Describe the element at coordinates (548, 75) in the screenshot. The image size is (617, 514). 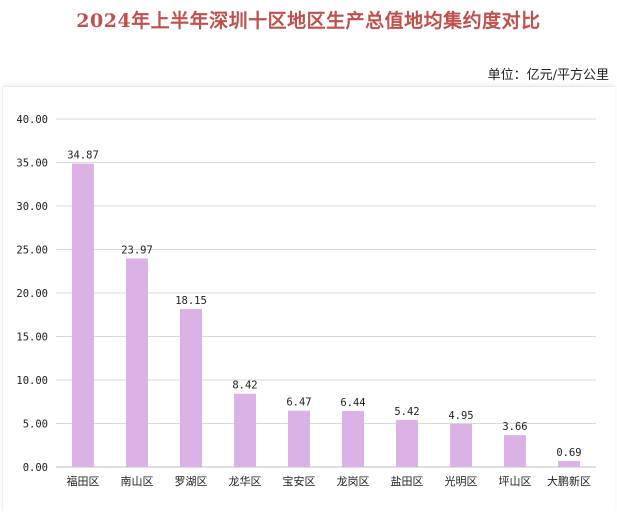
I see `unit-note: 单位：亿元/平方公里` at that location.